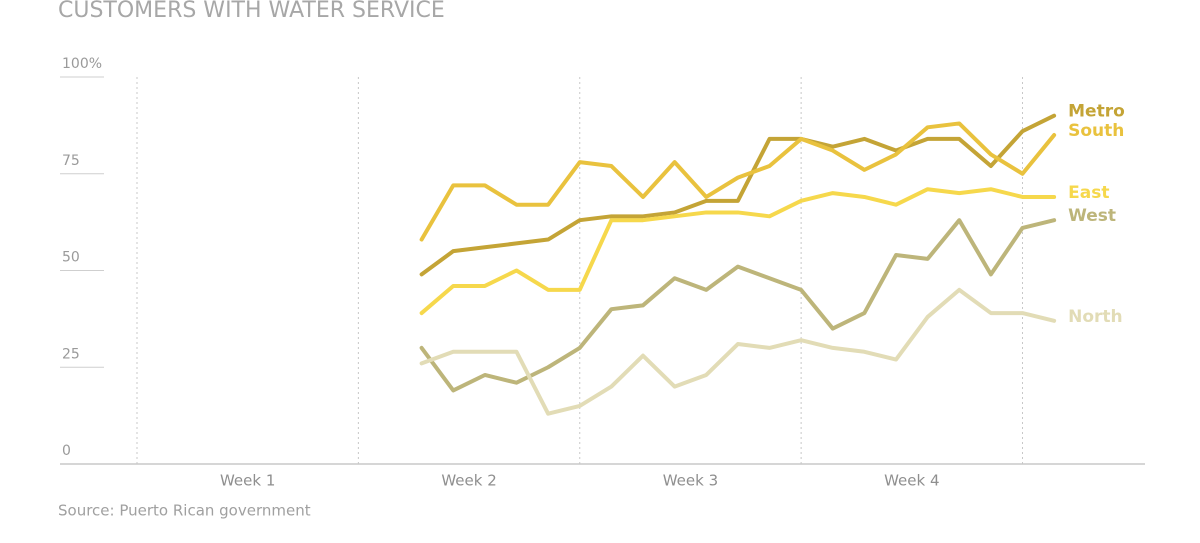 The width and height of the screenshot is (1200, 543). Describe the element at coordinates (1095, 317) in the screenshot. I see `series-label: North` at that location.